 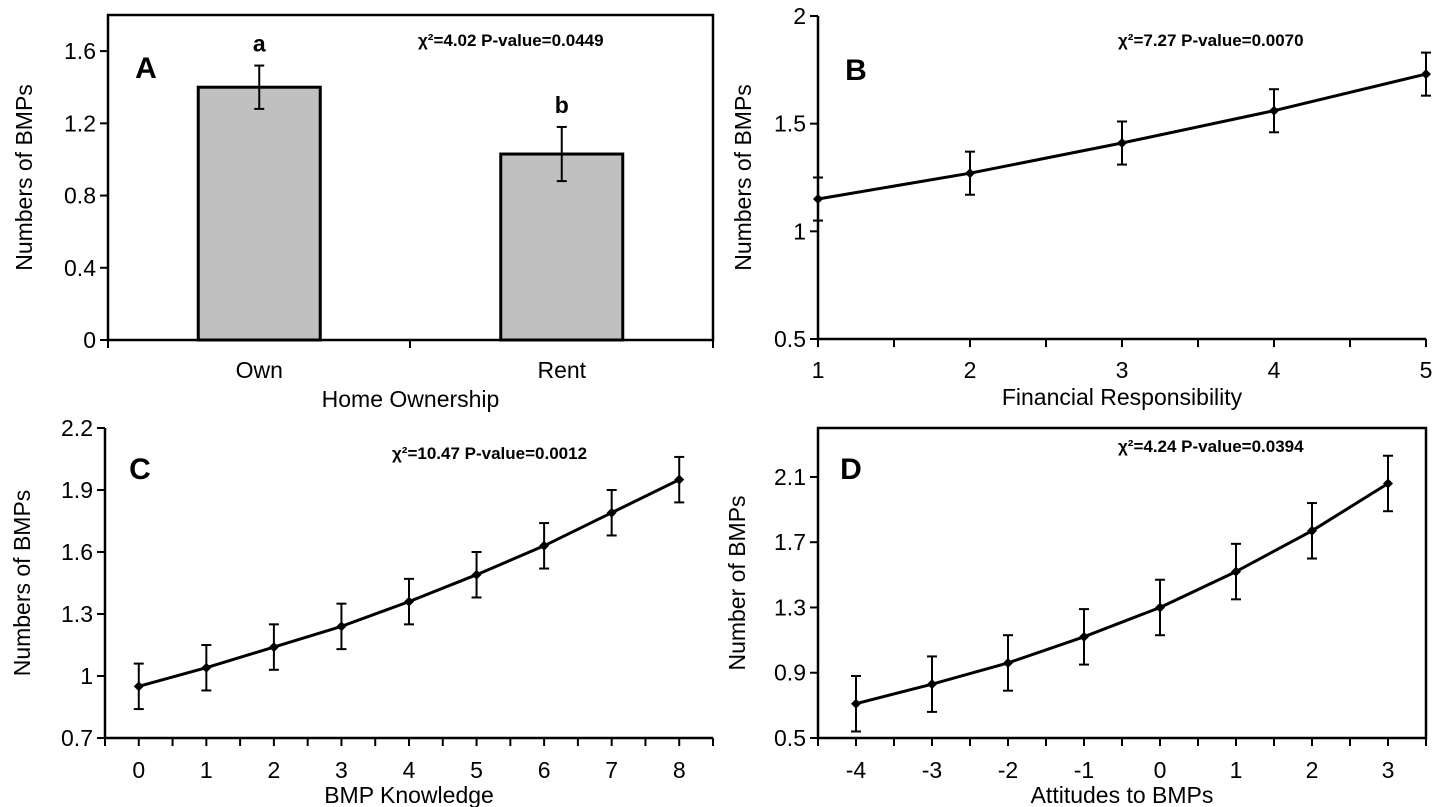 What do you see at coordinates (511, 40) in the screenshot?
I see `stat-annotation: χ²=4.02 P-value=0.0449` at bounding box center [511, 40].